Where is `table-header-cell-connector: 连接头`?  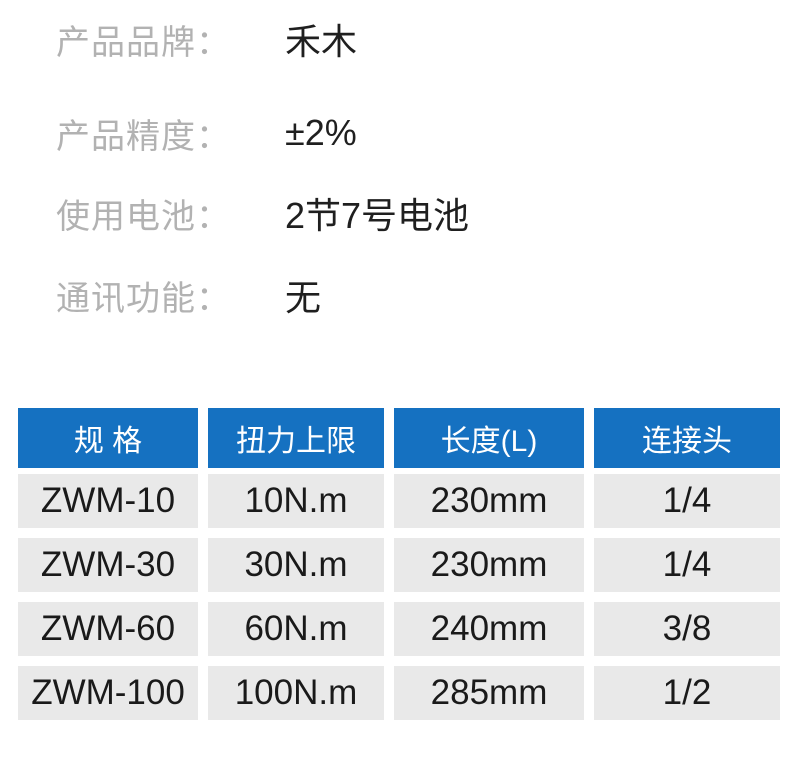
table-header-cell-connector: 连接头 is located at coordinates (687, 438).